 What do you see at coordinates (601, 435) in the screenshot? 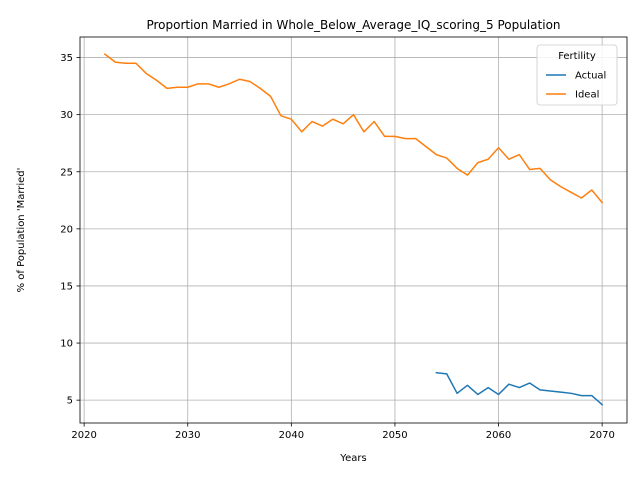
I see `x-tick-label: 2070` at bounding box center [601, 435].